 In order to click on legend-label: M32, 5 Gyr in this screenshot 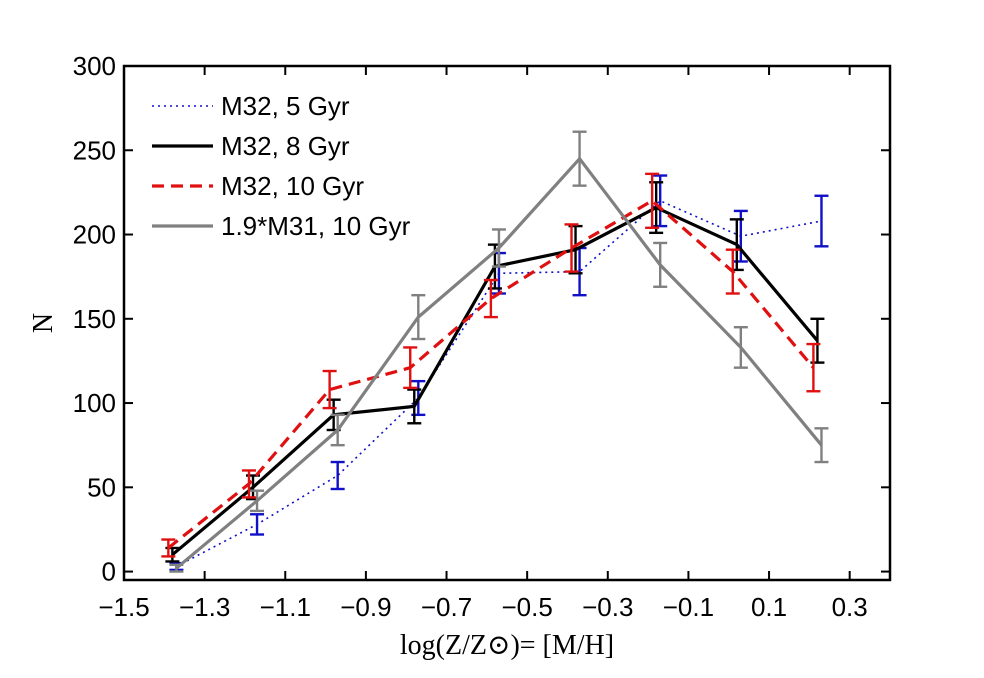, I will do `click(285, 106)`.